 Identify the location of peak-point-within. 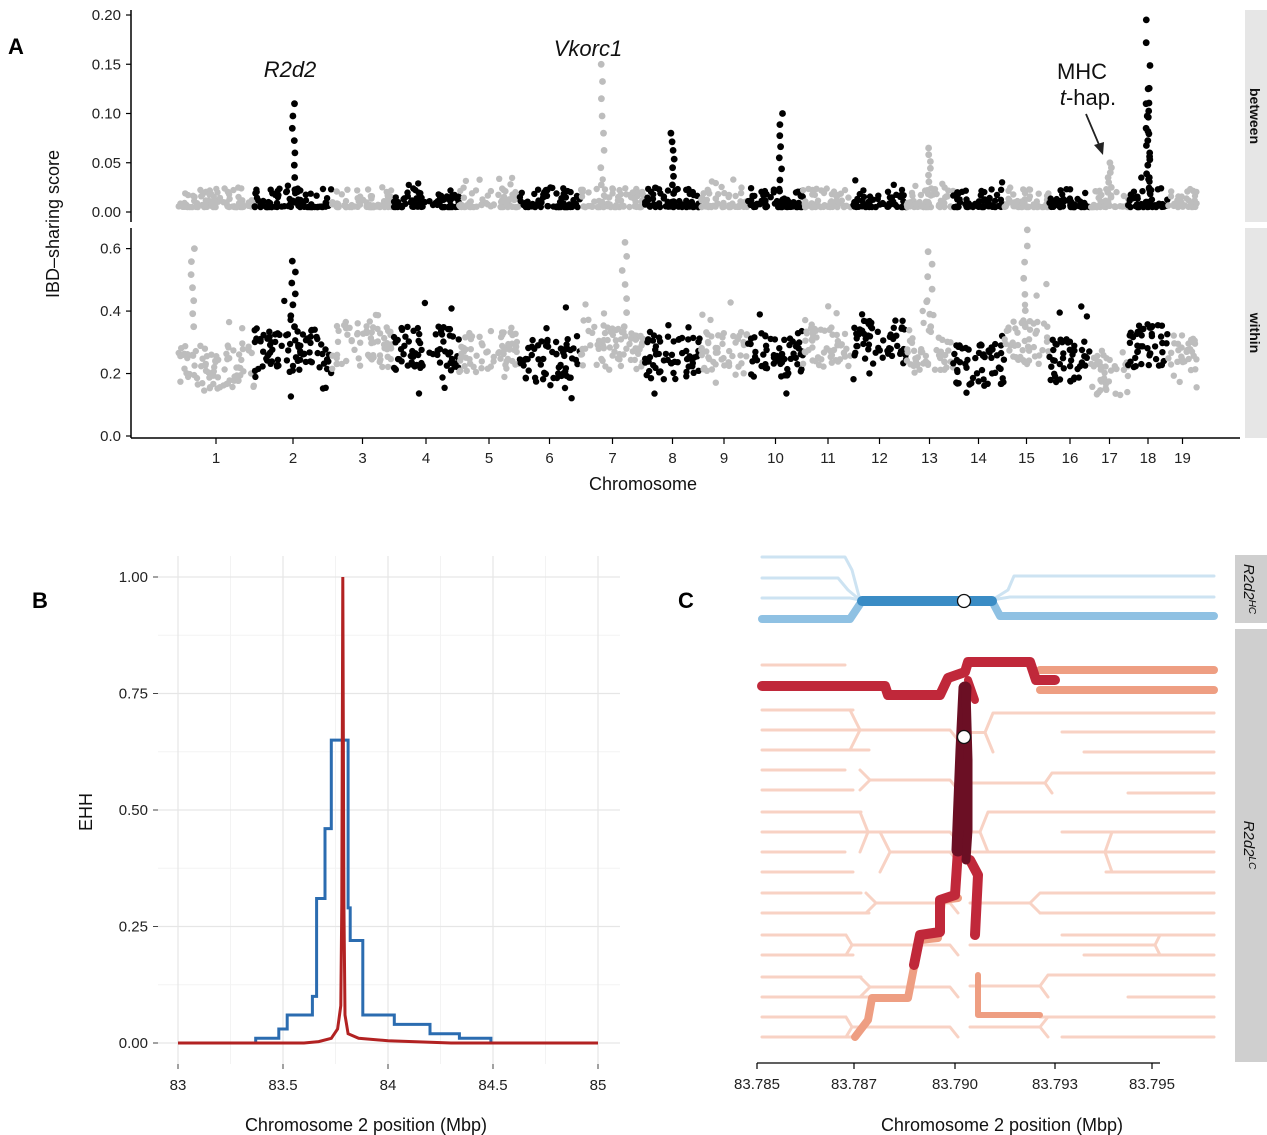
(627, 256).